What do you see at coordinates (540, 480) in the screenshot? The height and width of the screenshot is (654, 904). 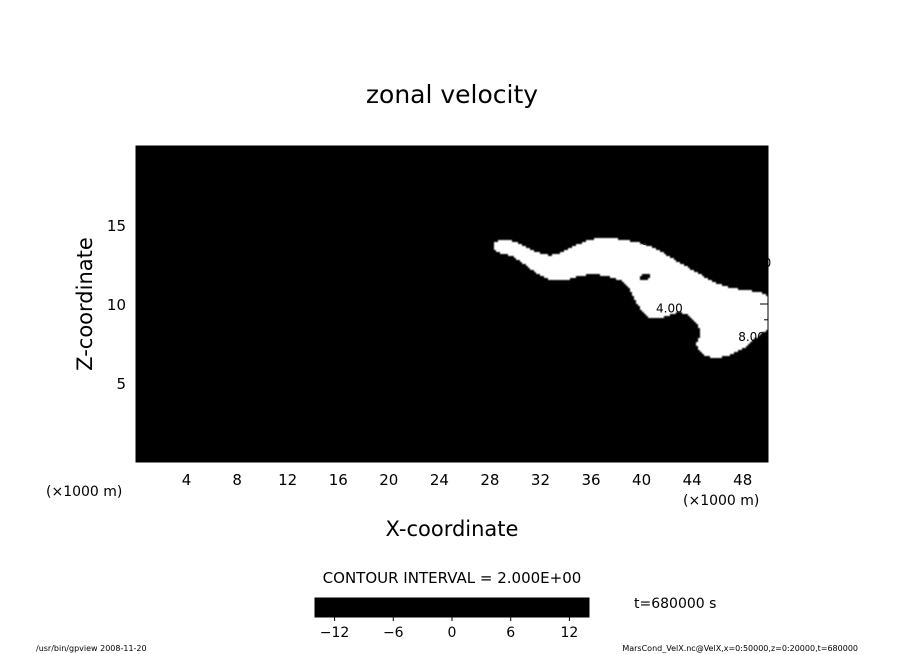 I see `x-tick-label: 32` at bounding box center [540, 480].